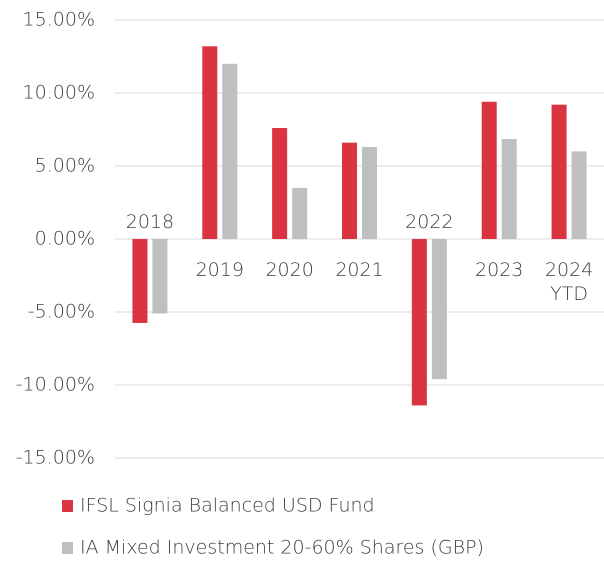 The width and height of the screenshot is (604, 562). I want to click on x-tick-label: 2021, so click(359, 270).